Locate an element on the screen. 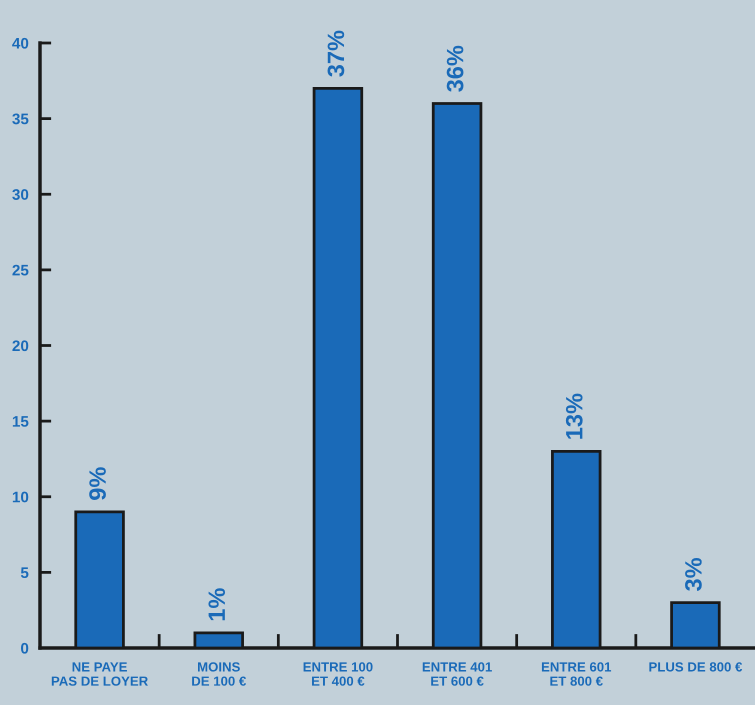 Image resolution: width=755 pixels, height=705 pixels. y-tick-label: 35 is located at coordinates (20, 118).